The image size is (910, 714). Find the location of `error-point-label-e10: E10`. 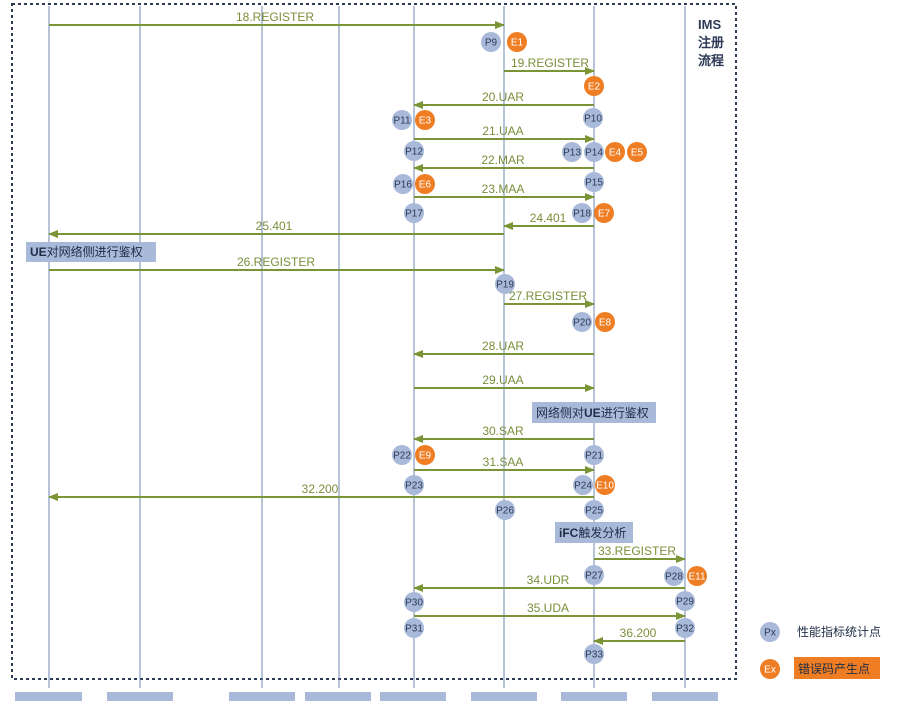

error-point-label-e10: E10 is located at coordinates (605, 486).